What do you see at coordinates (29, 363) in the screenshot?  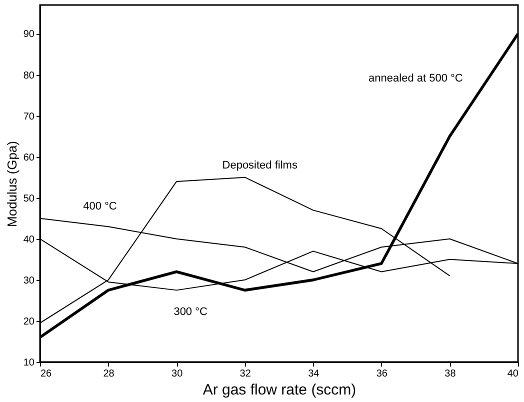 I see `y-tick-label: 10` at bounding box center [29, 363].